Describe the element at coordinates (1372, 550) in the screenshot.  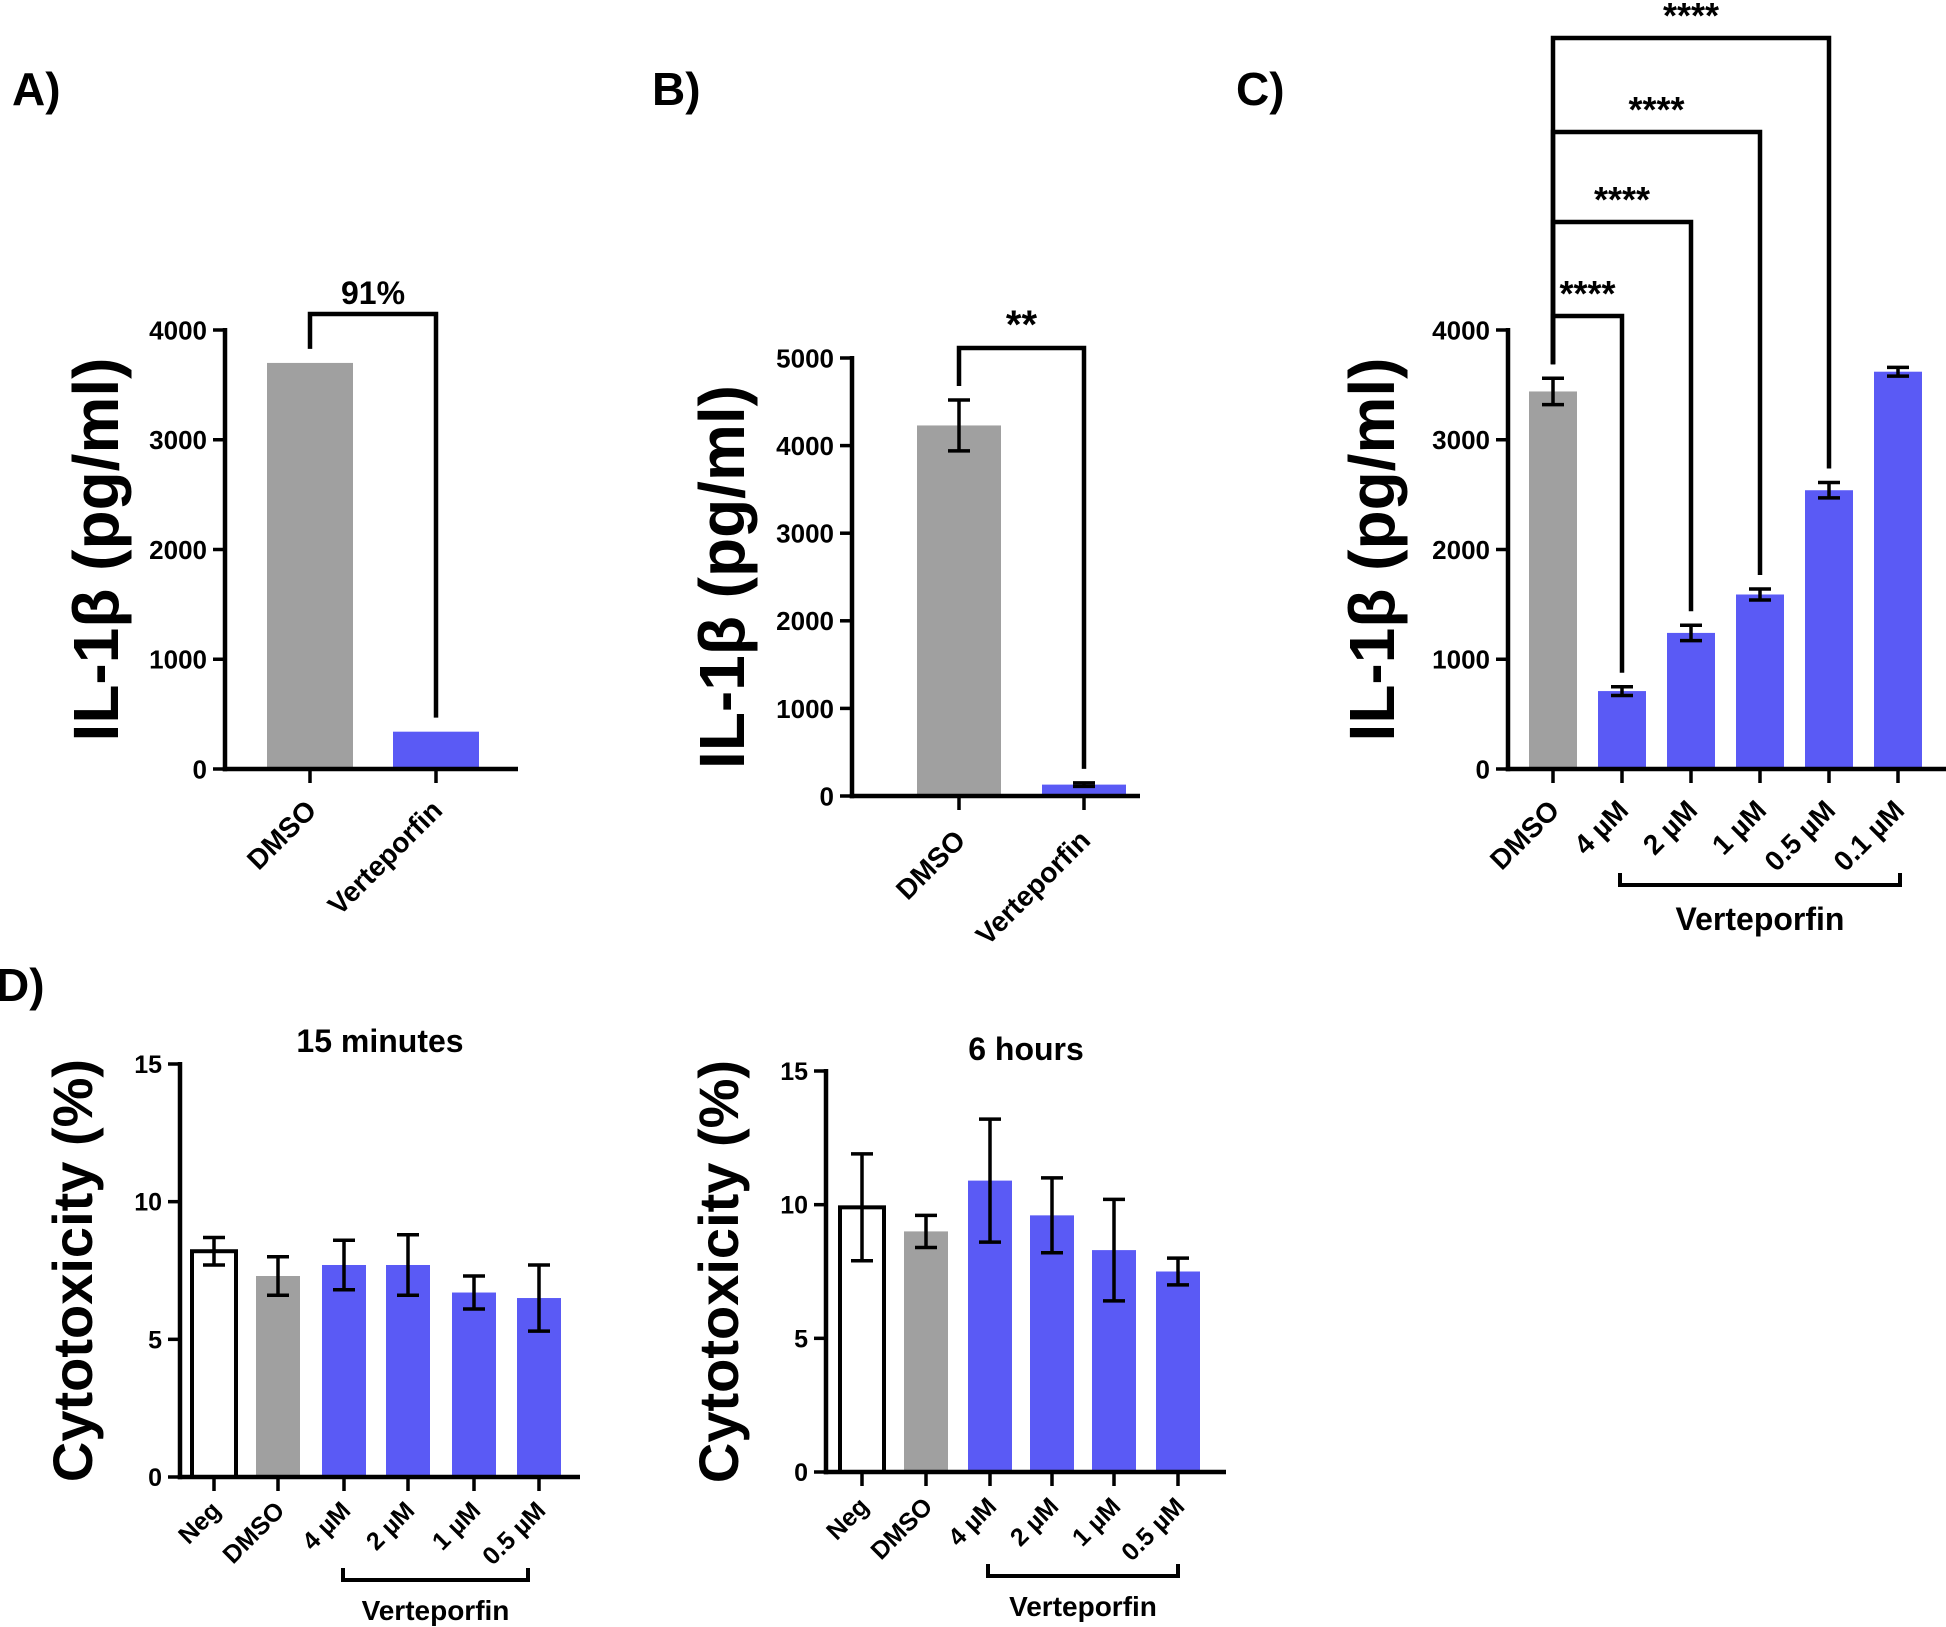
I see `y-axis-label-c: IL-1β (pg/ml)` at that location.